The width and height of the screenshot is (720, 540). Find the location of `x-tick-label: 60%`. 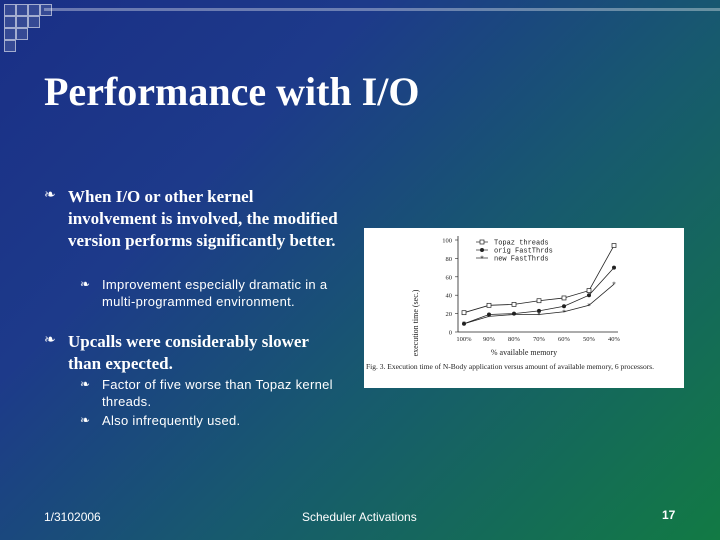

x-tick-label: 60% is located at coordinates (564, 339).